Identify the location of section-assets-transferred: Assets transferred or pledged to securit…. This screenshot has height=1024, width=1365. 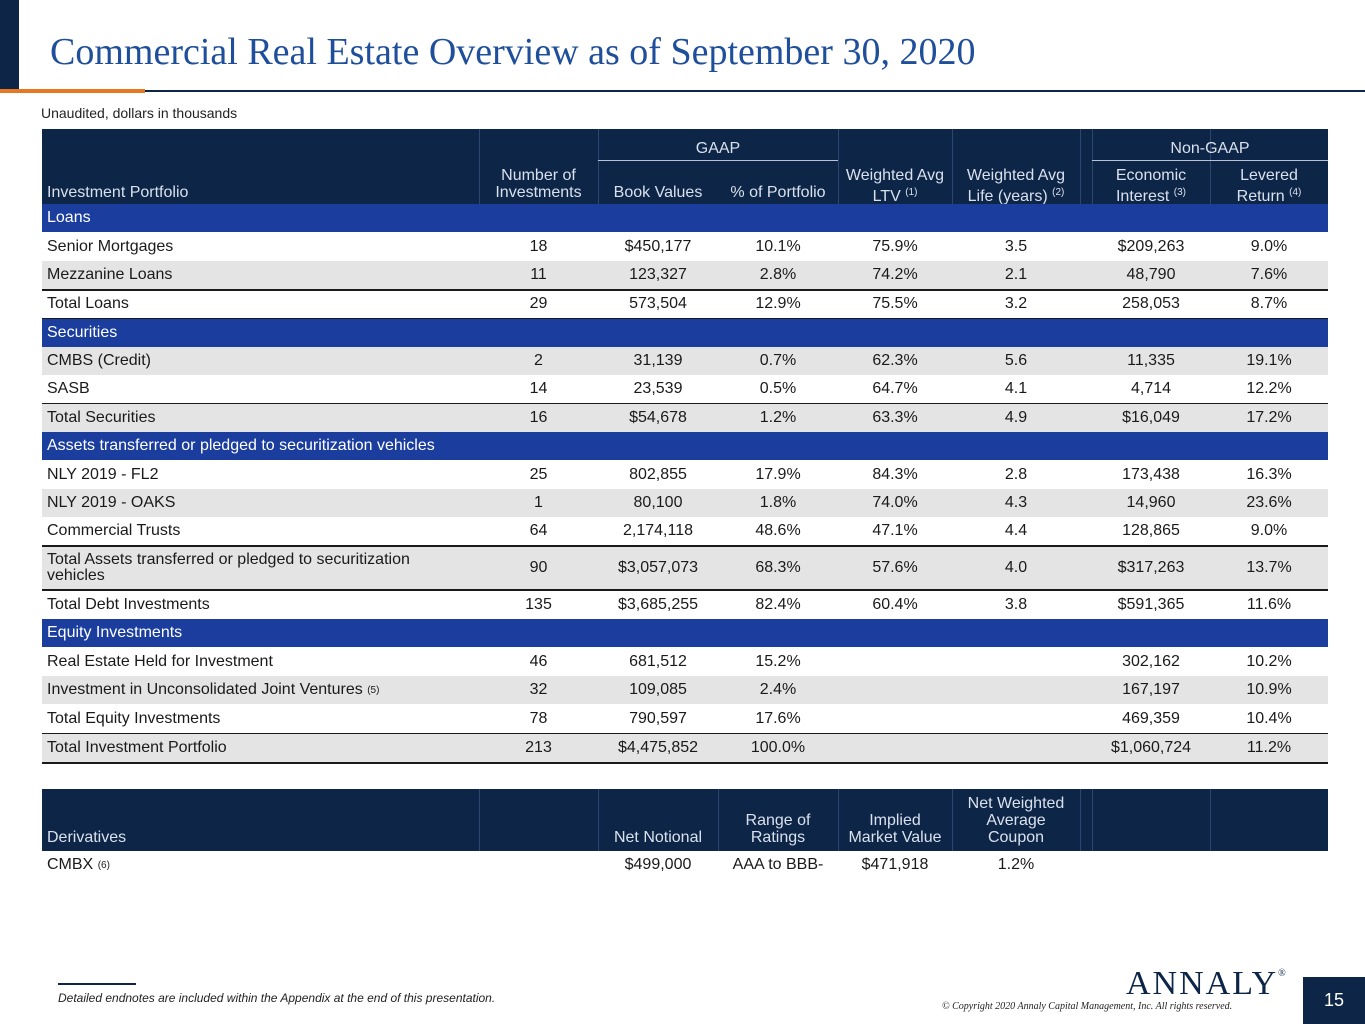
(685, 446).